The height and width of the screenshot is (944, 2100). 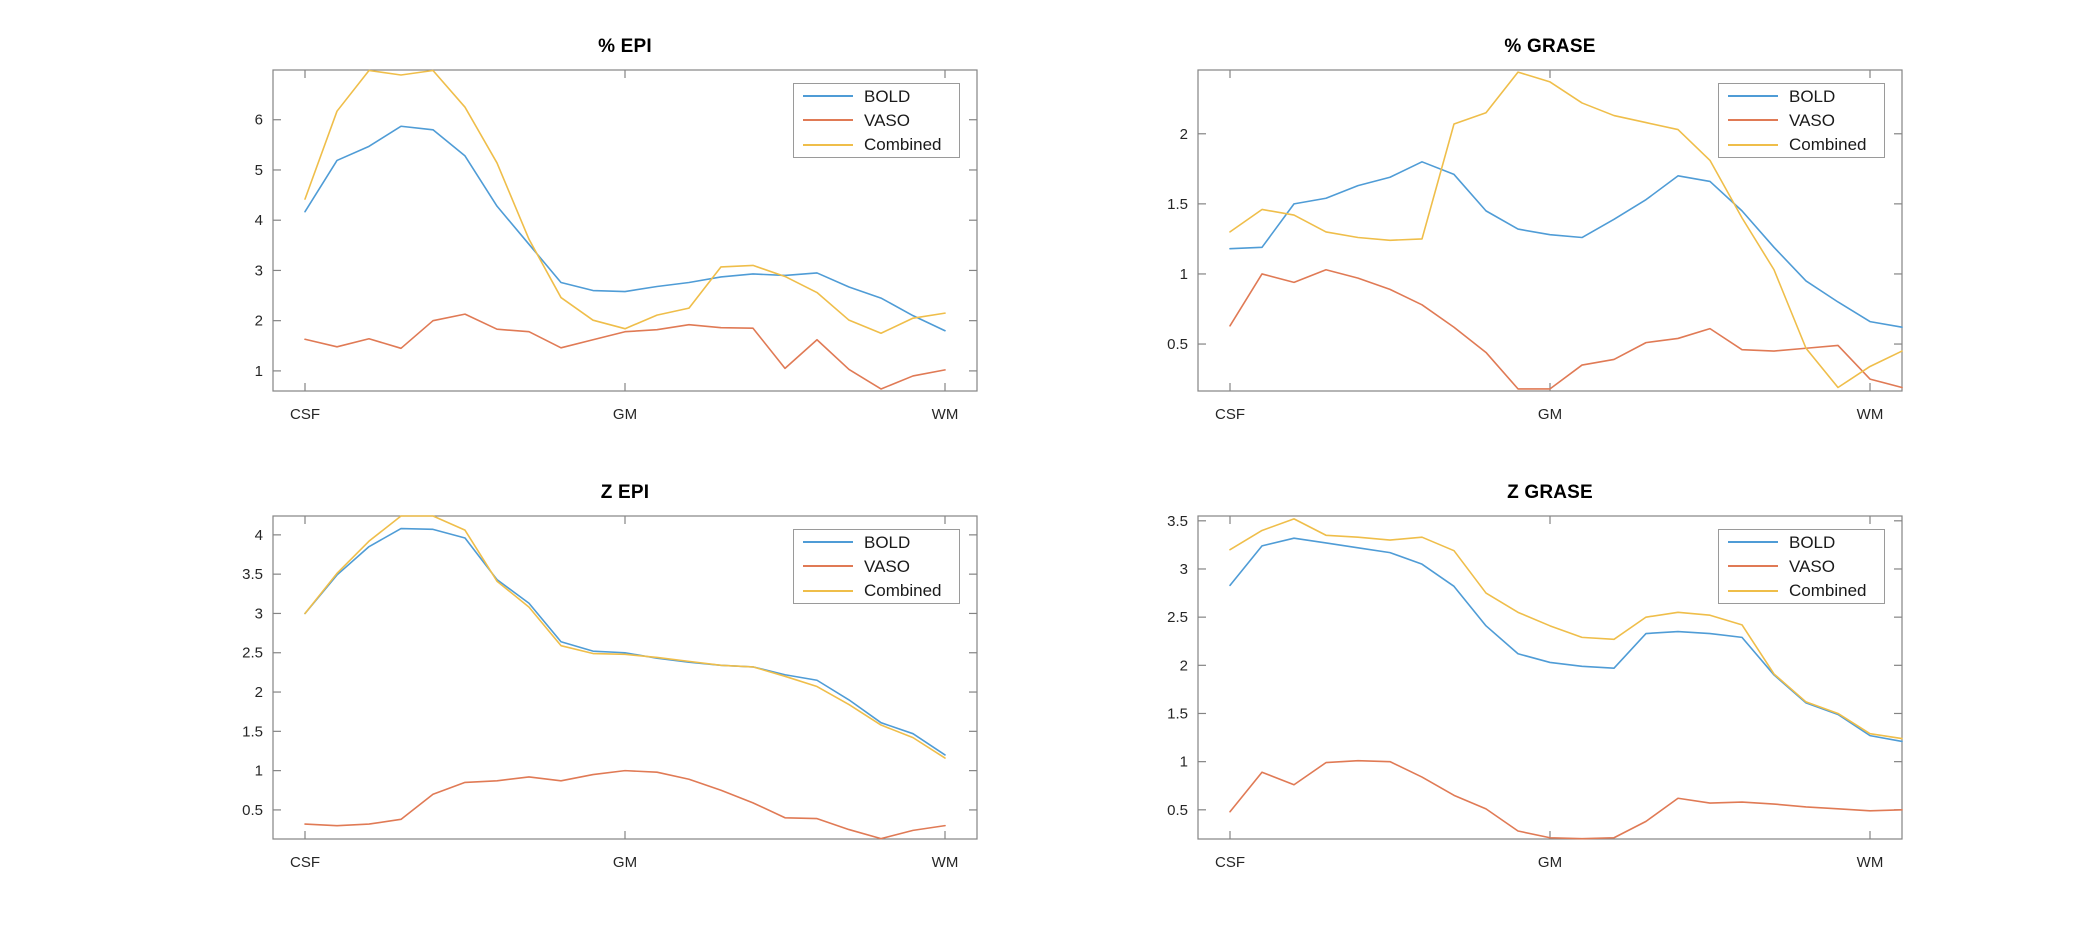 What do you see at coordinates (625, 46) in the screenshot?
I see `chart-title-percent-epi: % EPI` at bounding box center [625, 46].